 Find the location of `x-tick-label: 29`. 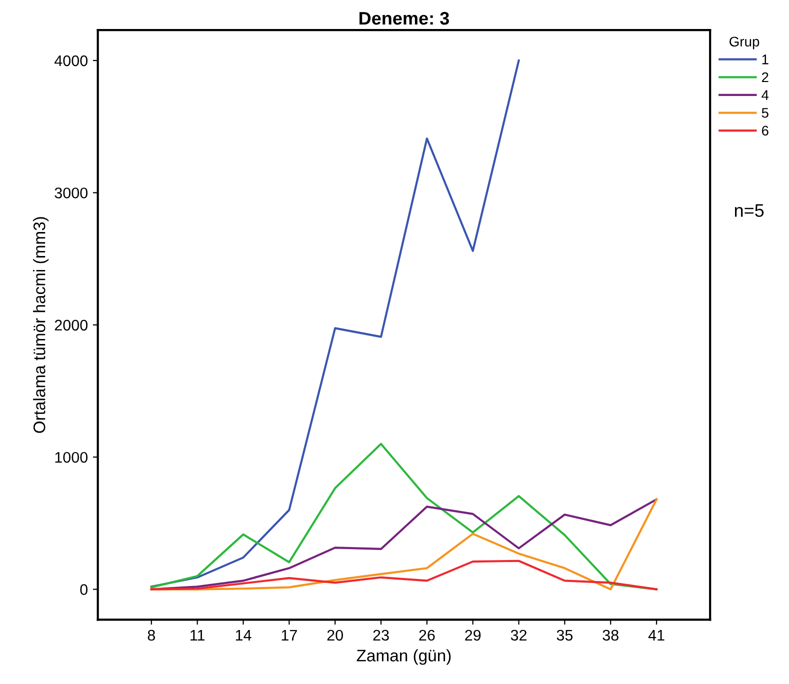

x-tick-label: 29 is located at coordinates (473, 635).